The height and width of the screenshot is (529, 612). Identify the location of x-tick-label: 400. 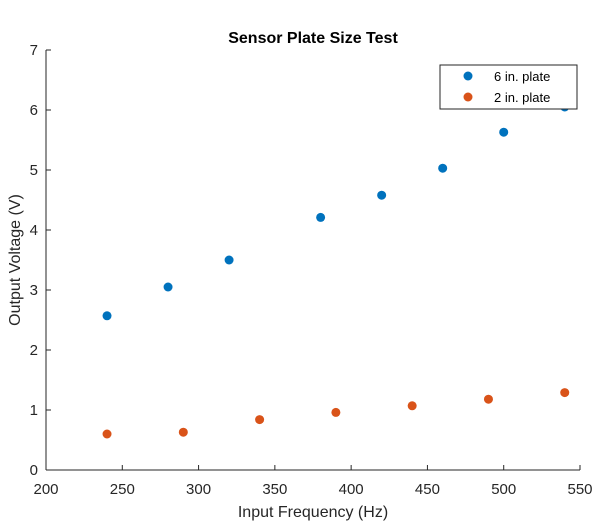
(351, 489).